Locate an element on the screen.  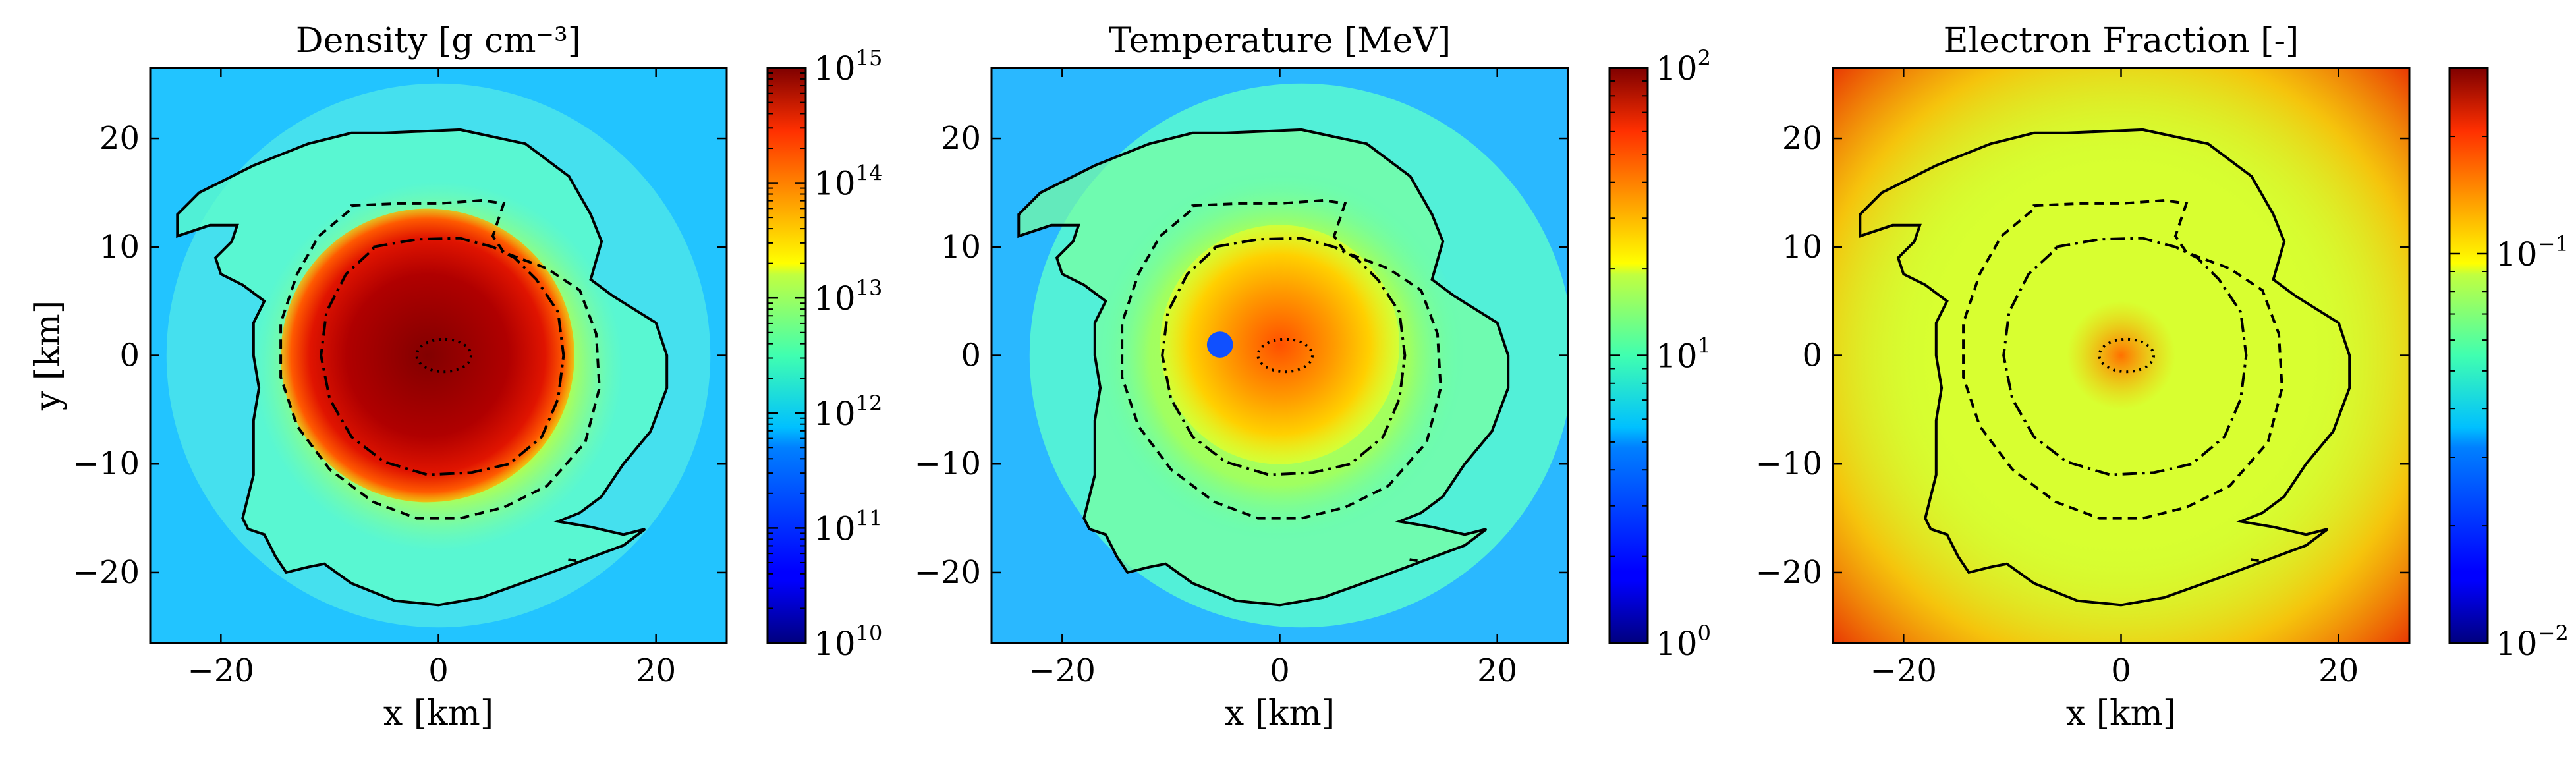
y-axis-label: y [km] is located at coordinates (48, 355).